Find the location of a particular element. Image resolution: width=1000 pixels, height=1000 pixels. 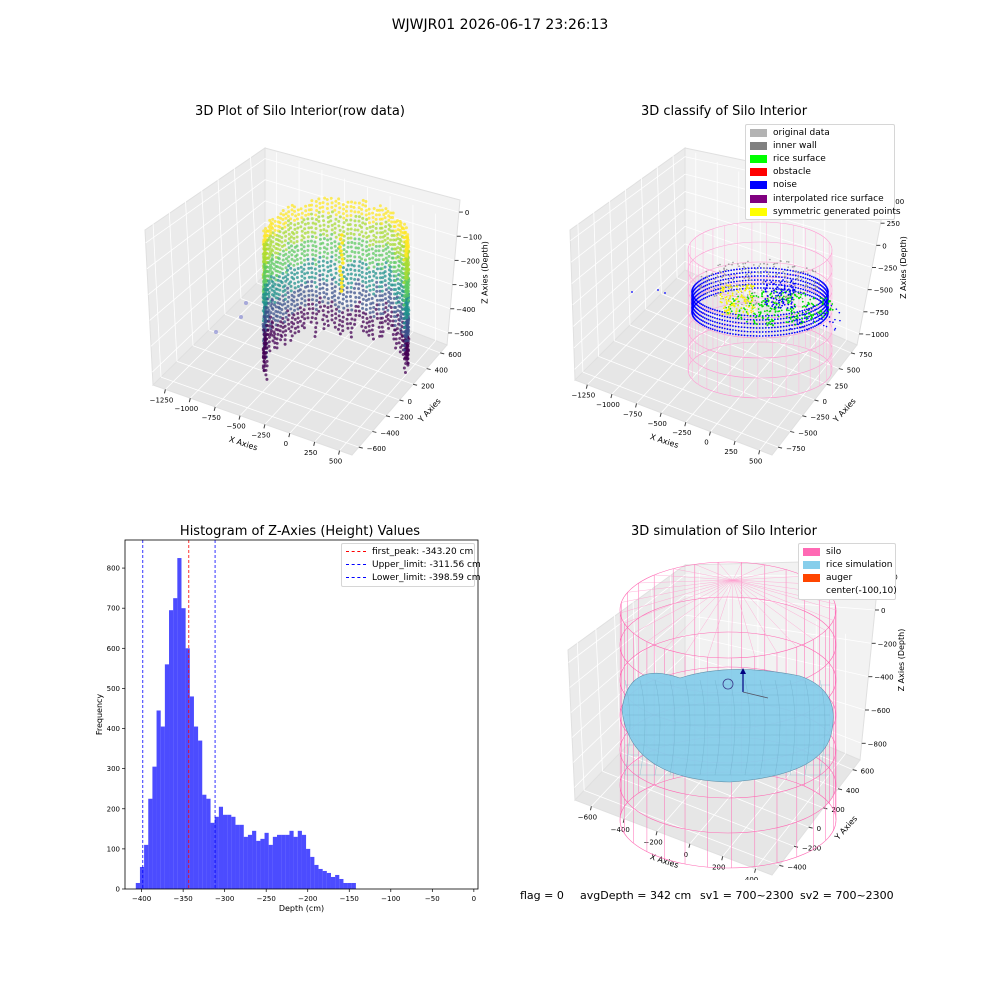

histogram-bar is located at coordinates (262, 863).